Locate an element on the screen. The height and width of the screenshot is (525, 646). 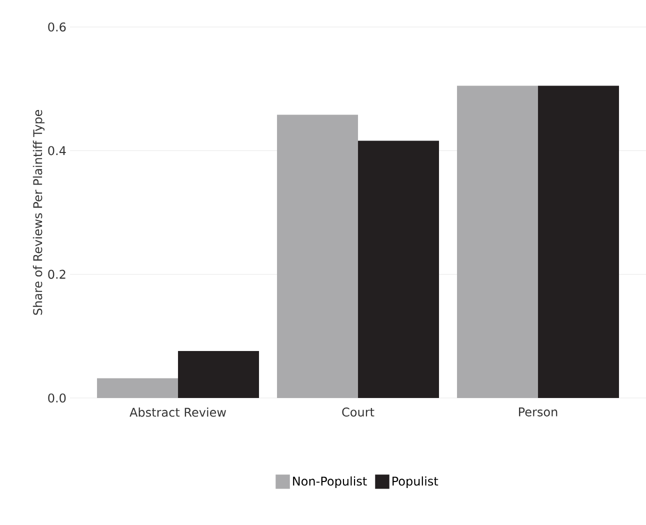
y-tick-label: 0.2 is located at coordinates (57, 274).